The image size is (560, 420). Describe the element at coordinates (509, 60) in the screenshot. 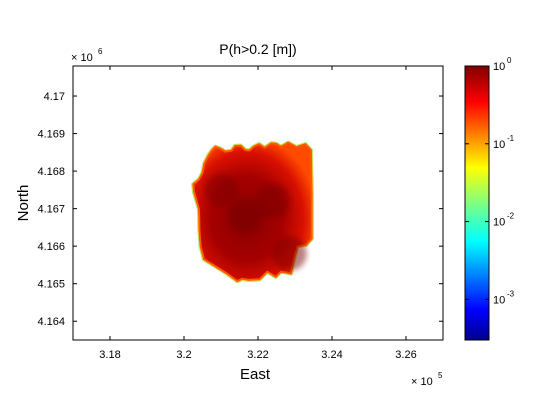

I see `colorbar-tick-exponent: 0` at that location.